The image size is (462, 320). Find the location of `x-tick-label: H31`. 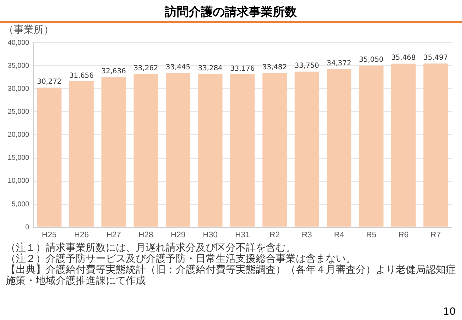

x-tick-label: H31 is located at coordinates (243, 235).